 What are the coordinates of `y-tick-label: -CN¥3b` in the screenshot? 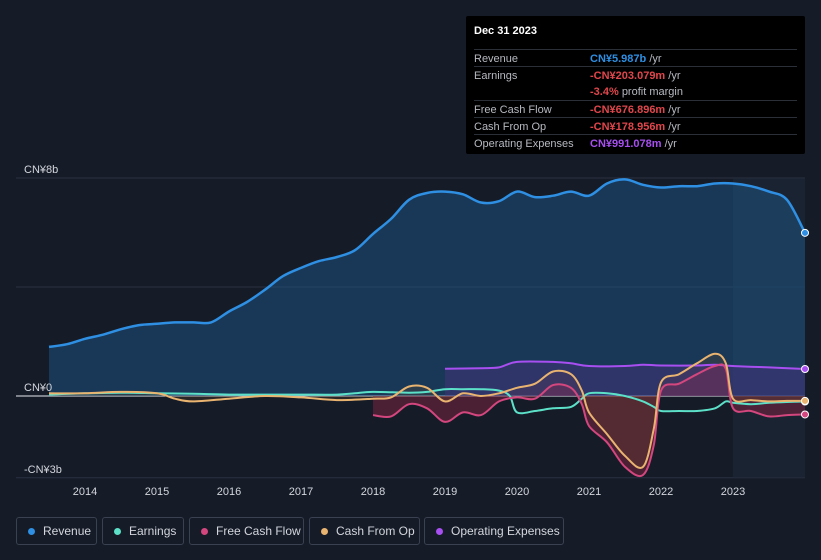 It's located at (43, 470).